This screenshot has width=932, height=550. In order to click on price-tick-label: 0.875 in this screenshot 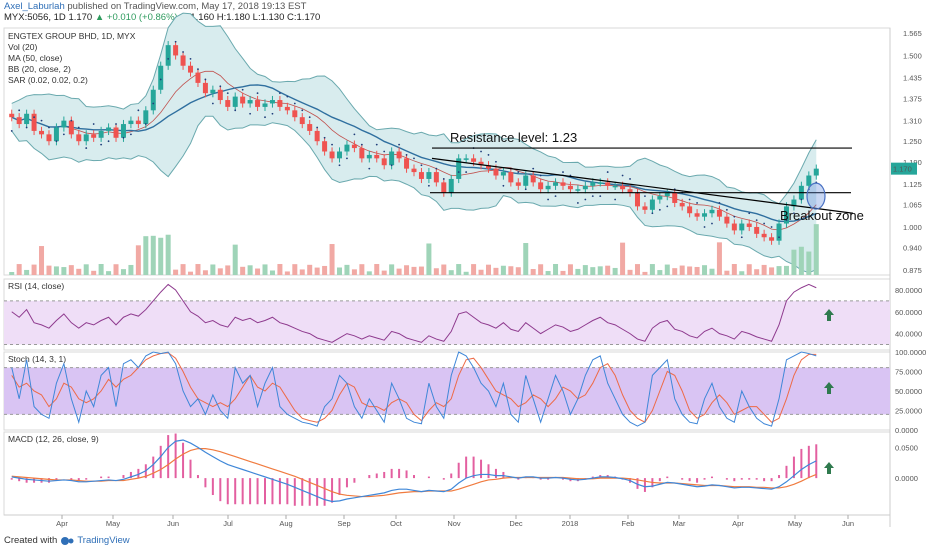, I will do `click(912, 270)`.